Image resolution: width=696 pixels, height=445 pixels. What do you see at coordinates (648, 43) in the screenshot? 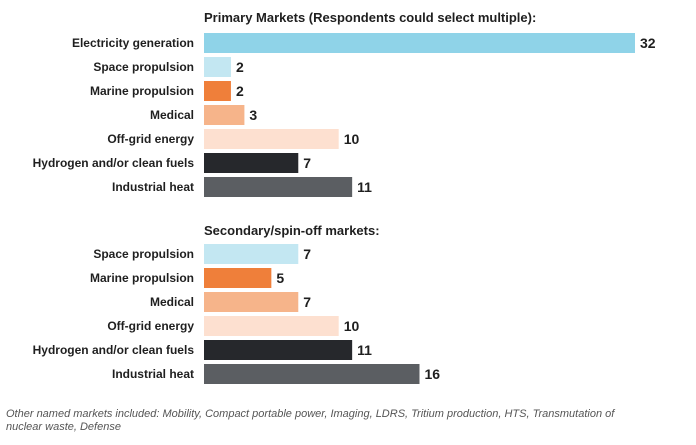
I see `primary-value-electricity-generation: 32` at bounding box center [648, 43].